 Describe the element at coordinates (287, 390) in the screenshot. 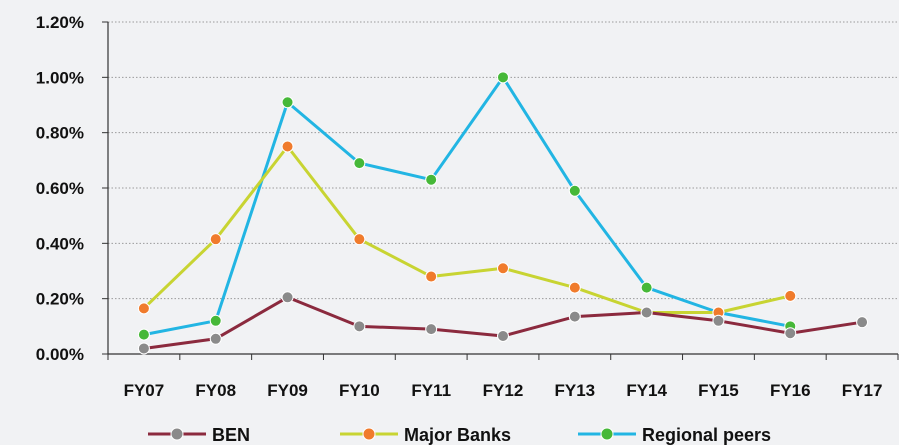

I see `x-tick-label: FY09` at that location.